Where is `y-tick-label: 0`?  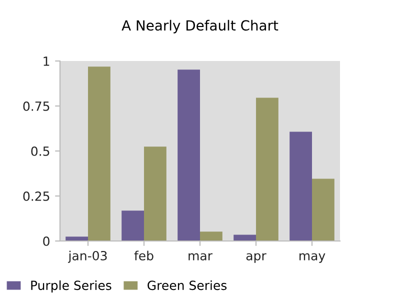 y-tick-label: 0 is located at coordinates (46, 241).